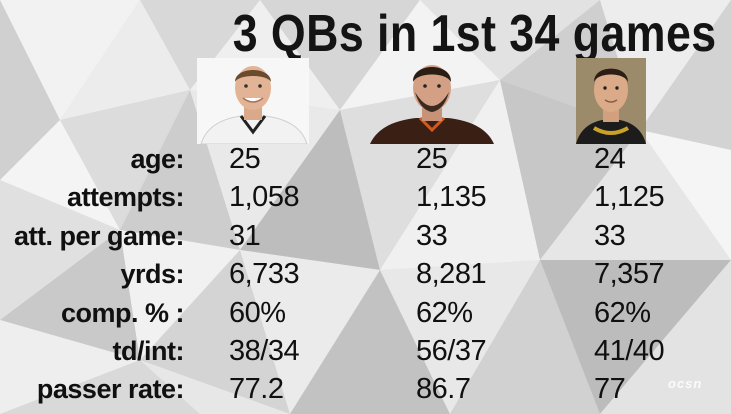  What do you see at coordinates (157, 159) in the screenshot?
I see `stat-label-age: age:` at bounding box center [157, 159].